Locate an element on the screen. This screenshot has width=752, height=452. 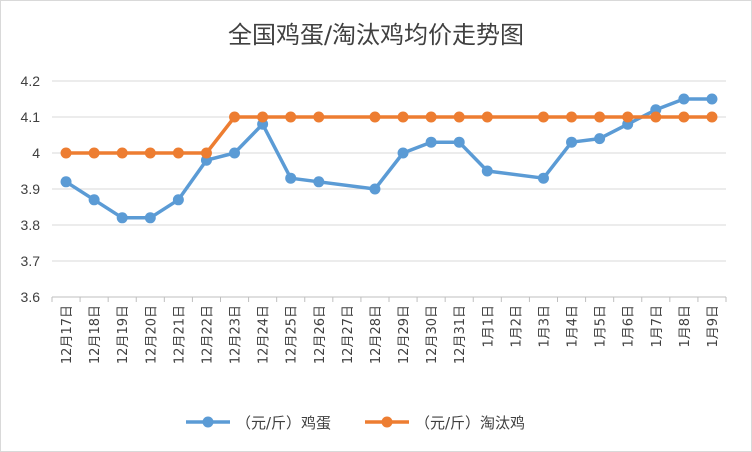
x-tick-label: 1月4日 is located at coordinates (573, 326).